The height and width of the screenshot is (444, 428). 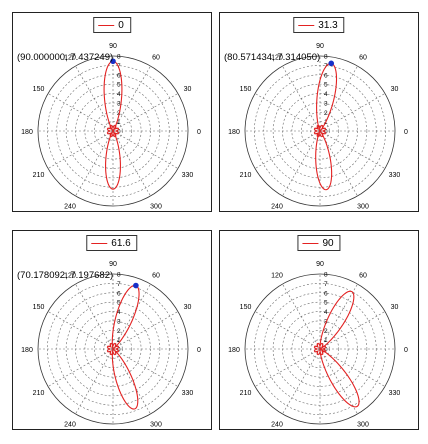 What do you see at coordinates (121, 25) in the screenshot?
I see `legend-label: 0` at bounding box center [121, 25].